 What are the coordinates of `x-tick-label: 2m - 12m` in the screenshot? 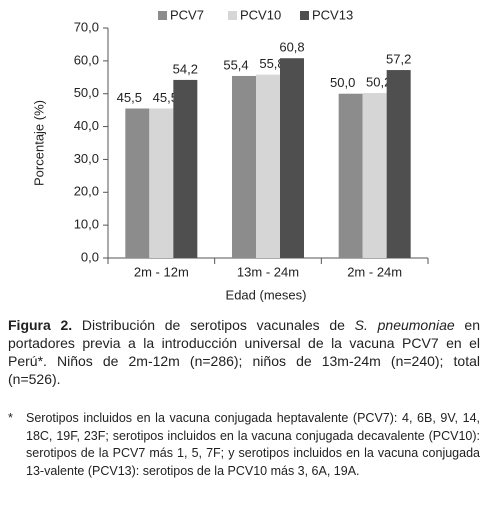 It's located at (161, 271).